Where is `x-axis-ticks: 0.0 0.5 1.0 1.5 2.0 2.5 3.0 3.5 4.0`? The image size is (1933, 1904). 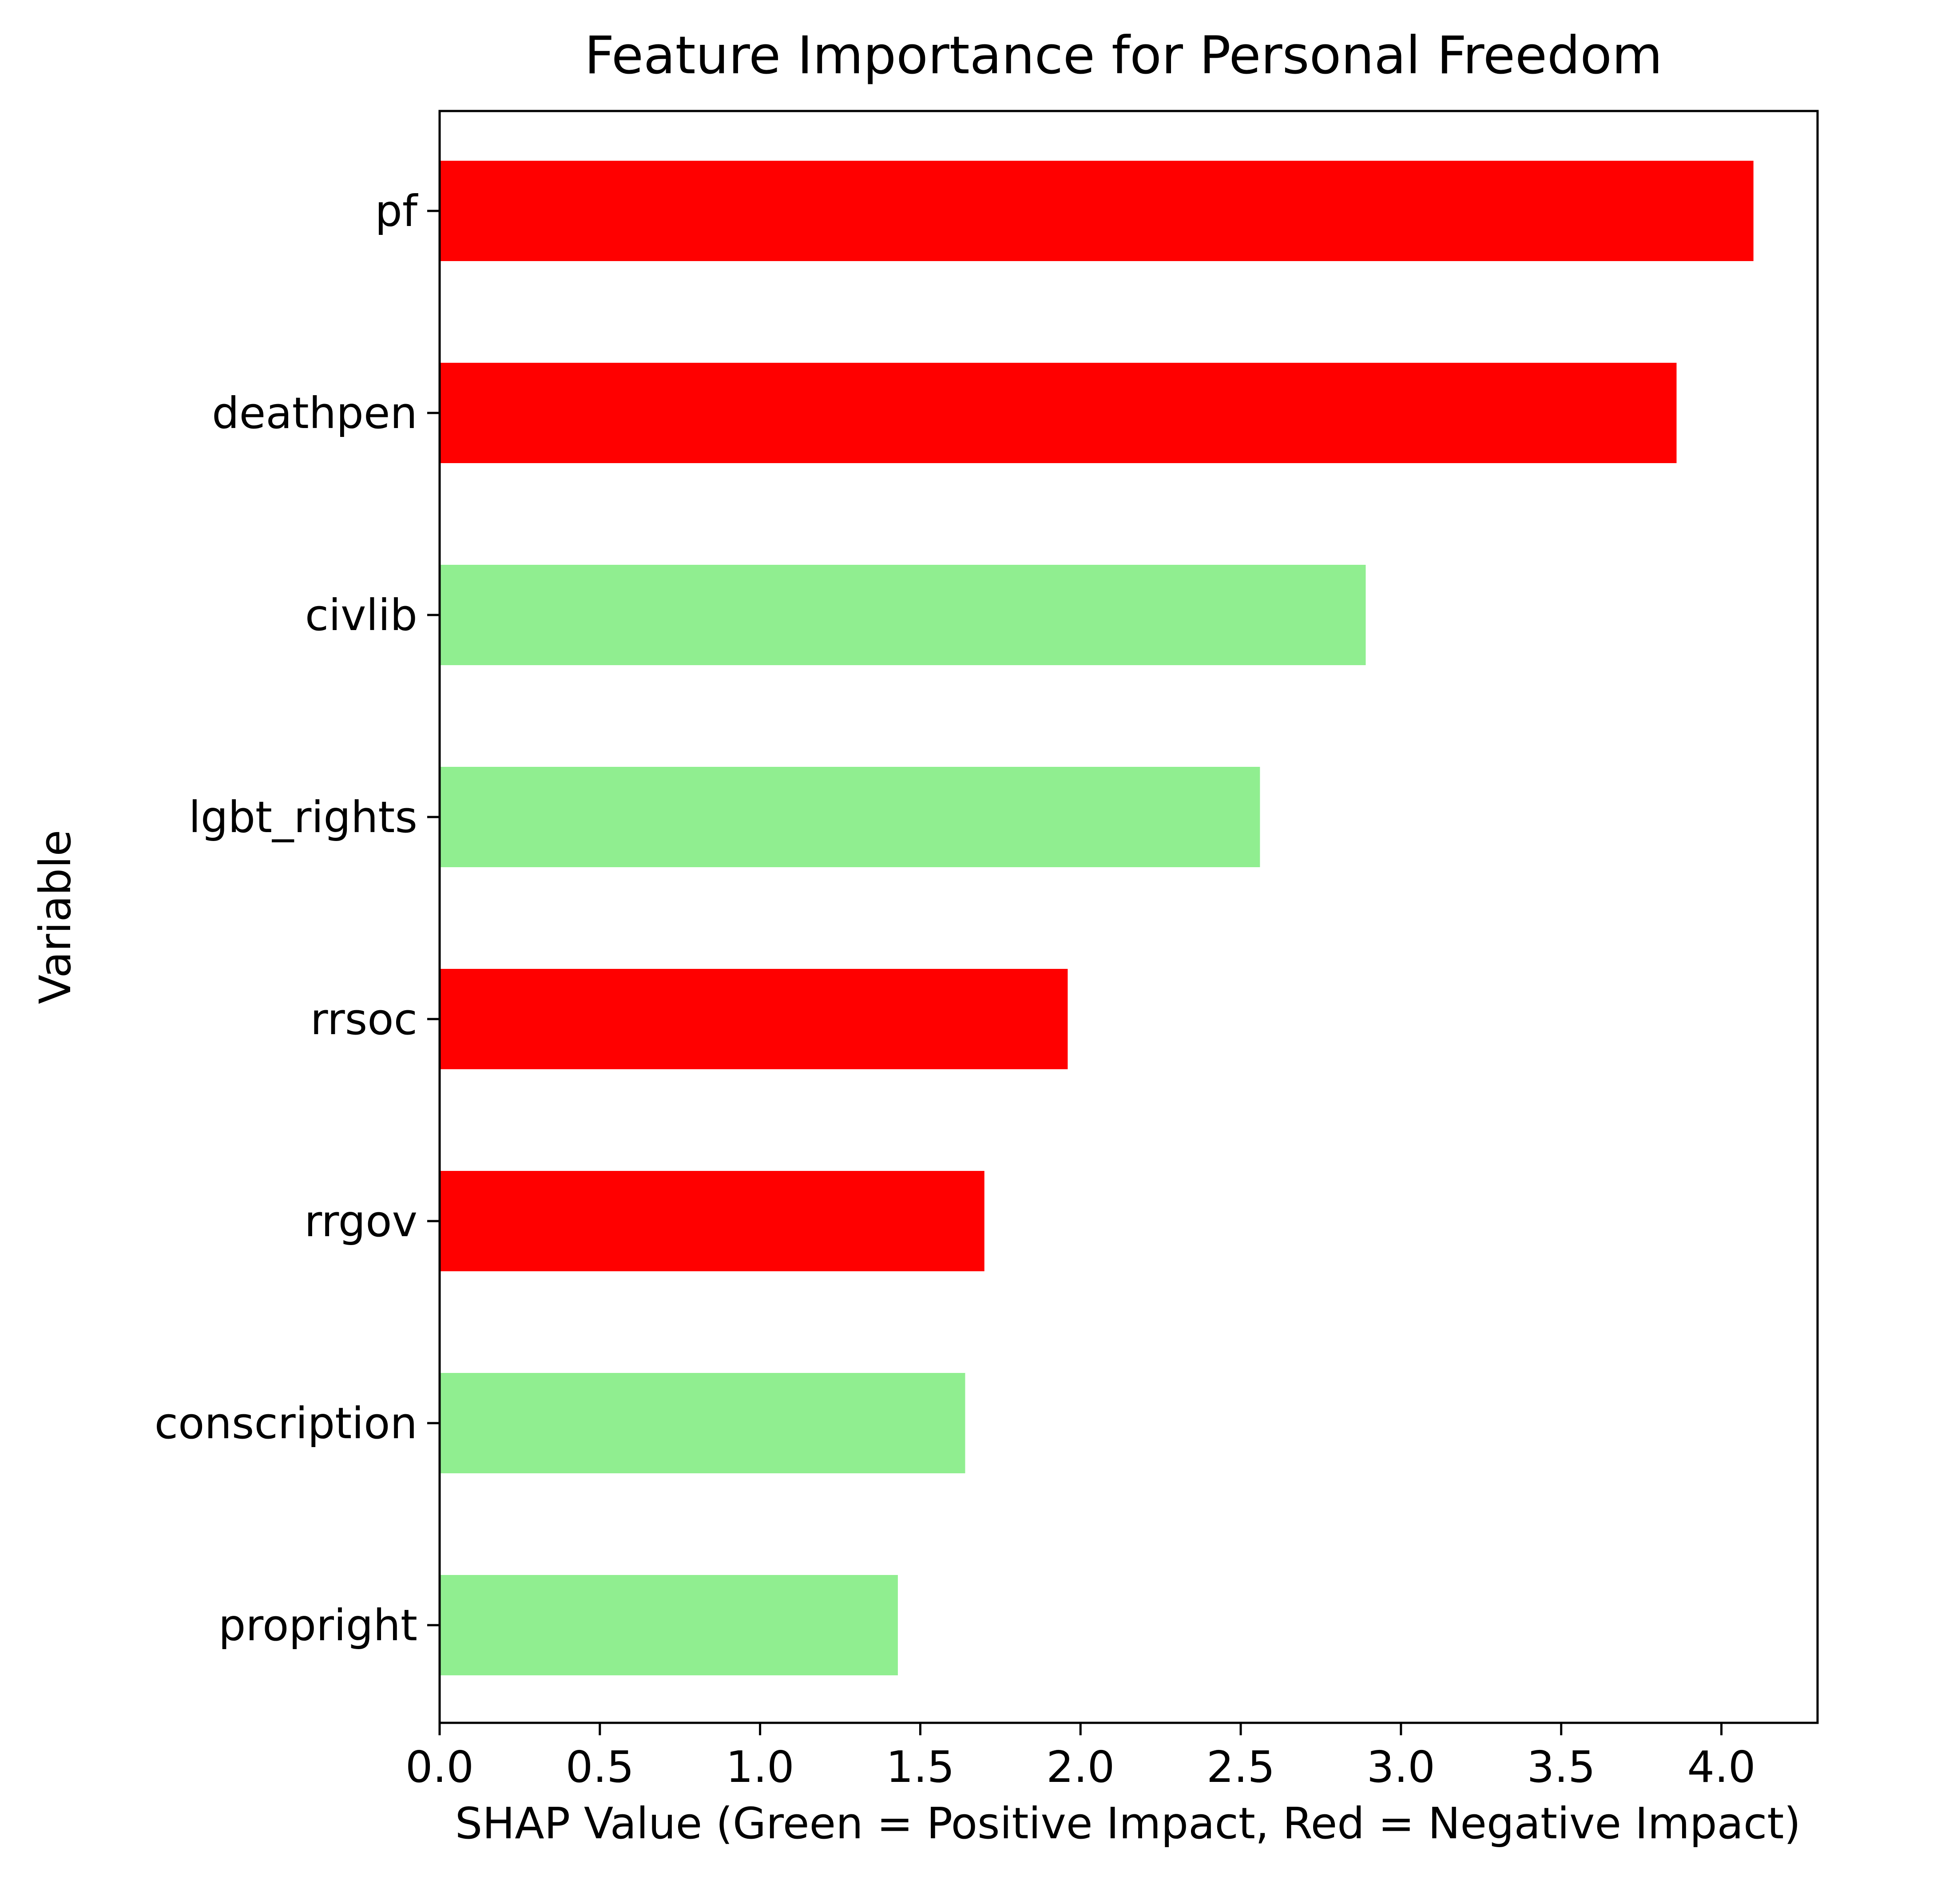 x-axis-ticks: 0.0 0.5 1.0 1.5 2.0 2.5 3.0 3.5 4.0 is located at coordinates (1080, 1757).